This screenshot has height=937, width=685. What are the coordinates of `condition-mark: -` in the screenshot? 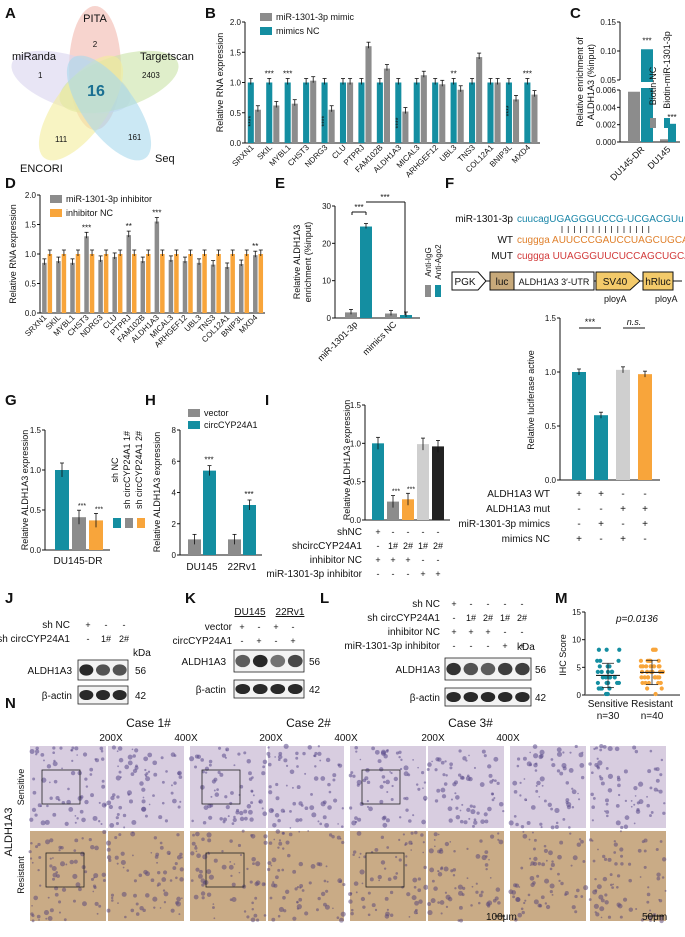 It's located at (578, 524).